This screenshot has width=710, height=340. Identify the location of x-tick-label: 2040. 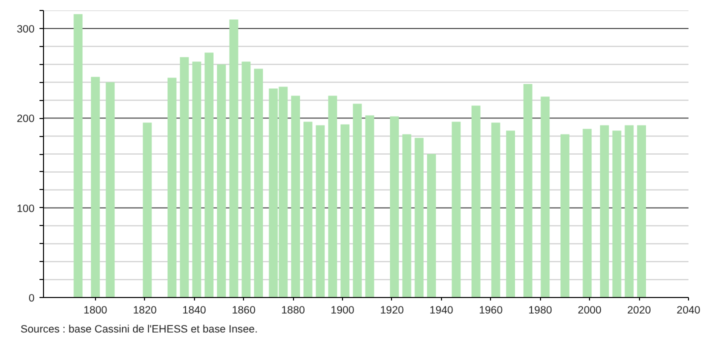
(688, 310).